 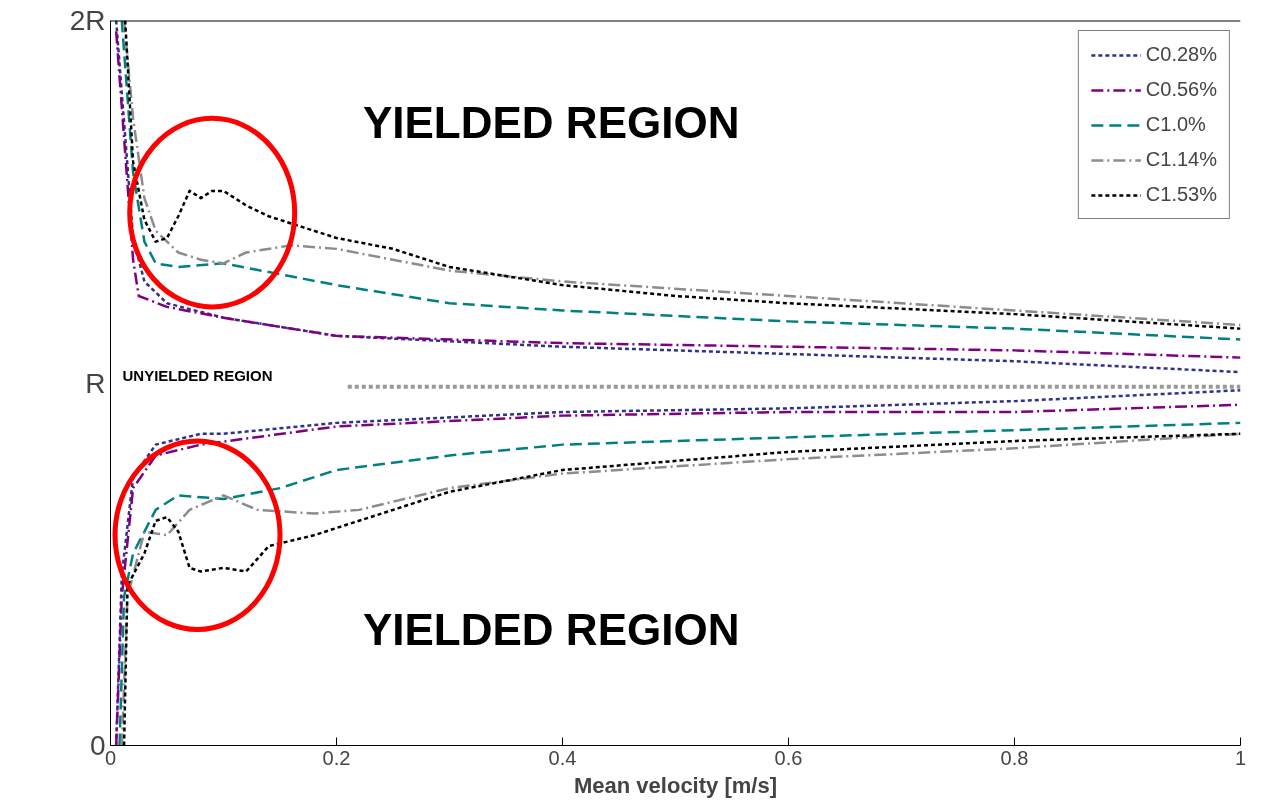 I want to click on legend-label: C1.0%, so click(x=1175, y=124).